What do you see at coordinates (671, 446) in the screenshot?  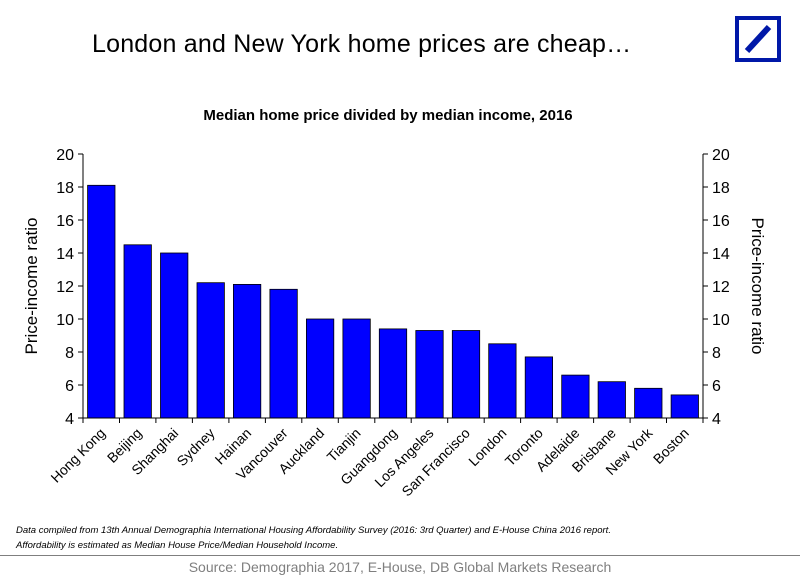 I see `x-tick-label: Boston` at bounding box center [671, 446].